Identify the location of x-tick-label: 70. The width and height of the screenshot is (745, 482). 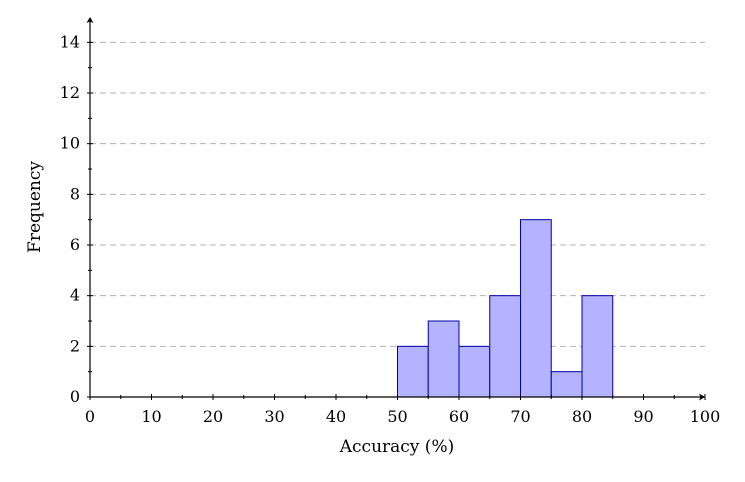
(520, 416).